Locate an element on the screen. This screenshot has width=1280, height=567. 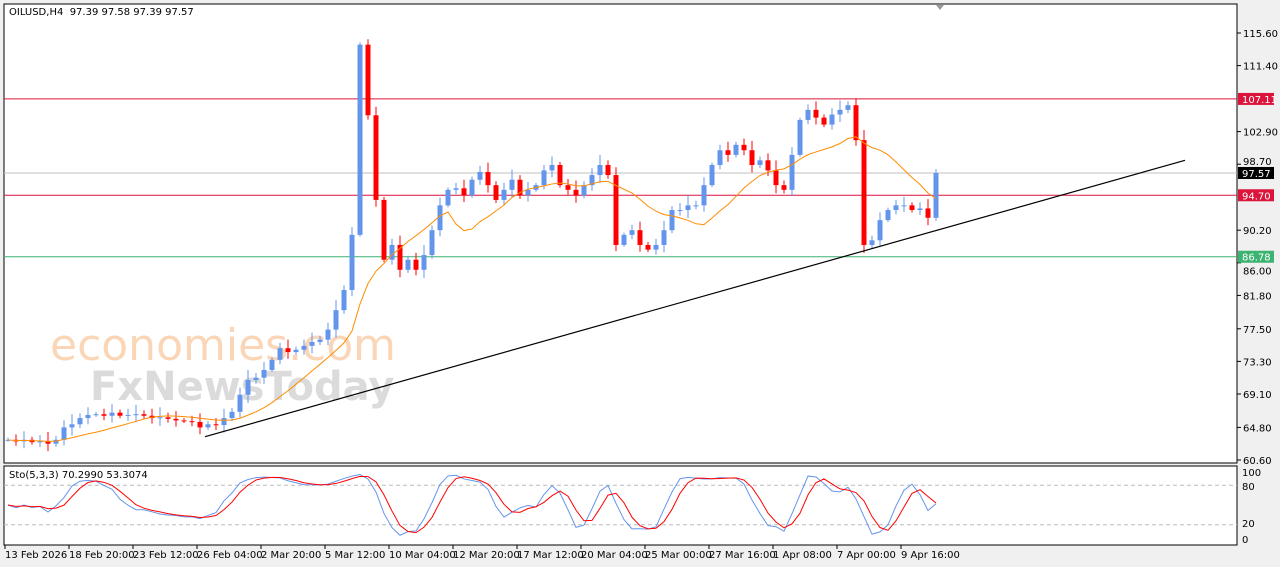
x-tick-label: 1 Apr 08:00 is located at coordinates (802, 555).